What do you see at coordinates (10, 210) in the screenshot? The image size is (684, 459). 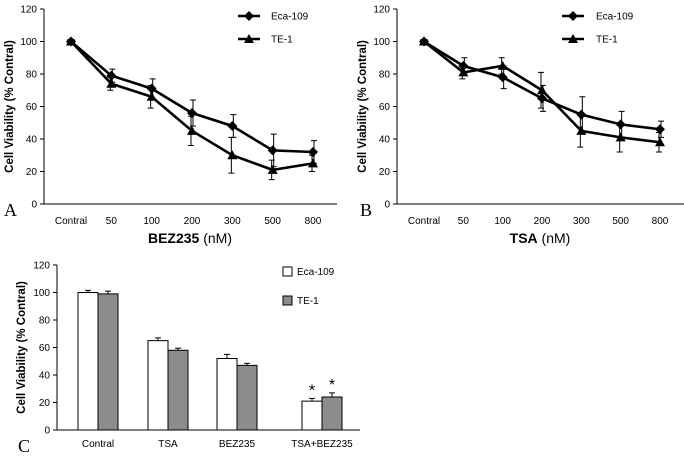 I see `panel-label: A` at bounding box center [10, 210].